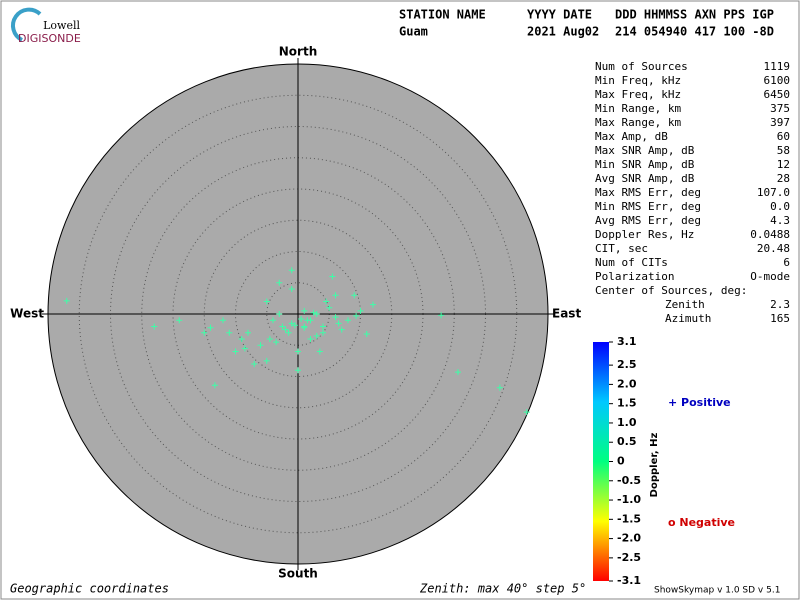 This screenshot has height=600, width=800. I want to click on stat-label: Doppler Res, Hz, so click(644, 234).